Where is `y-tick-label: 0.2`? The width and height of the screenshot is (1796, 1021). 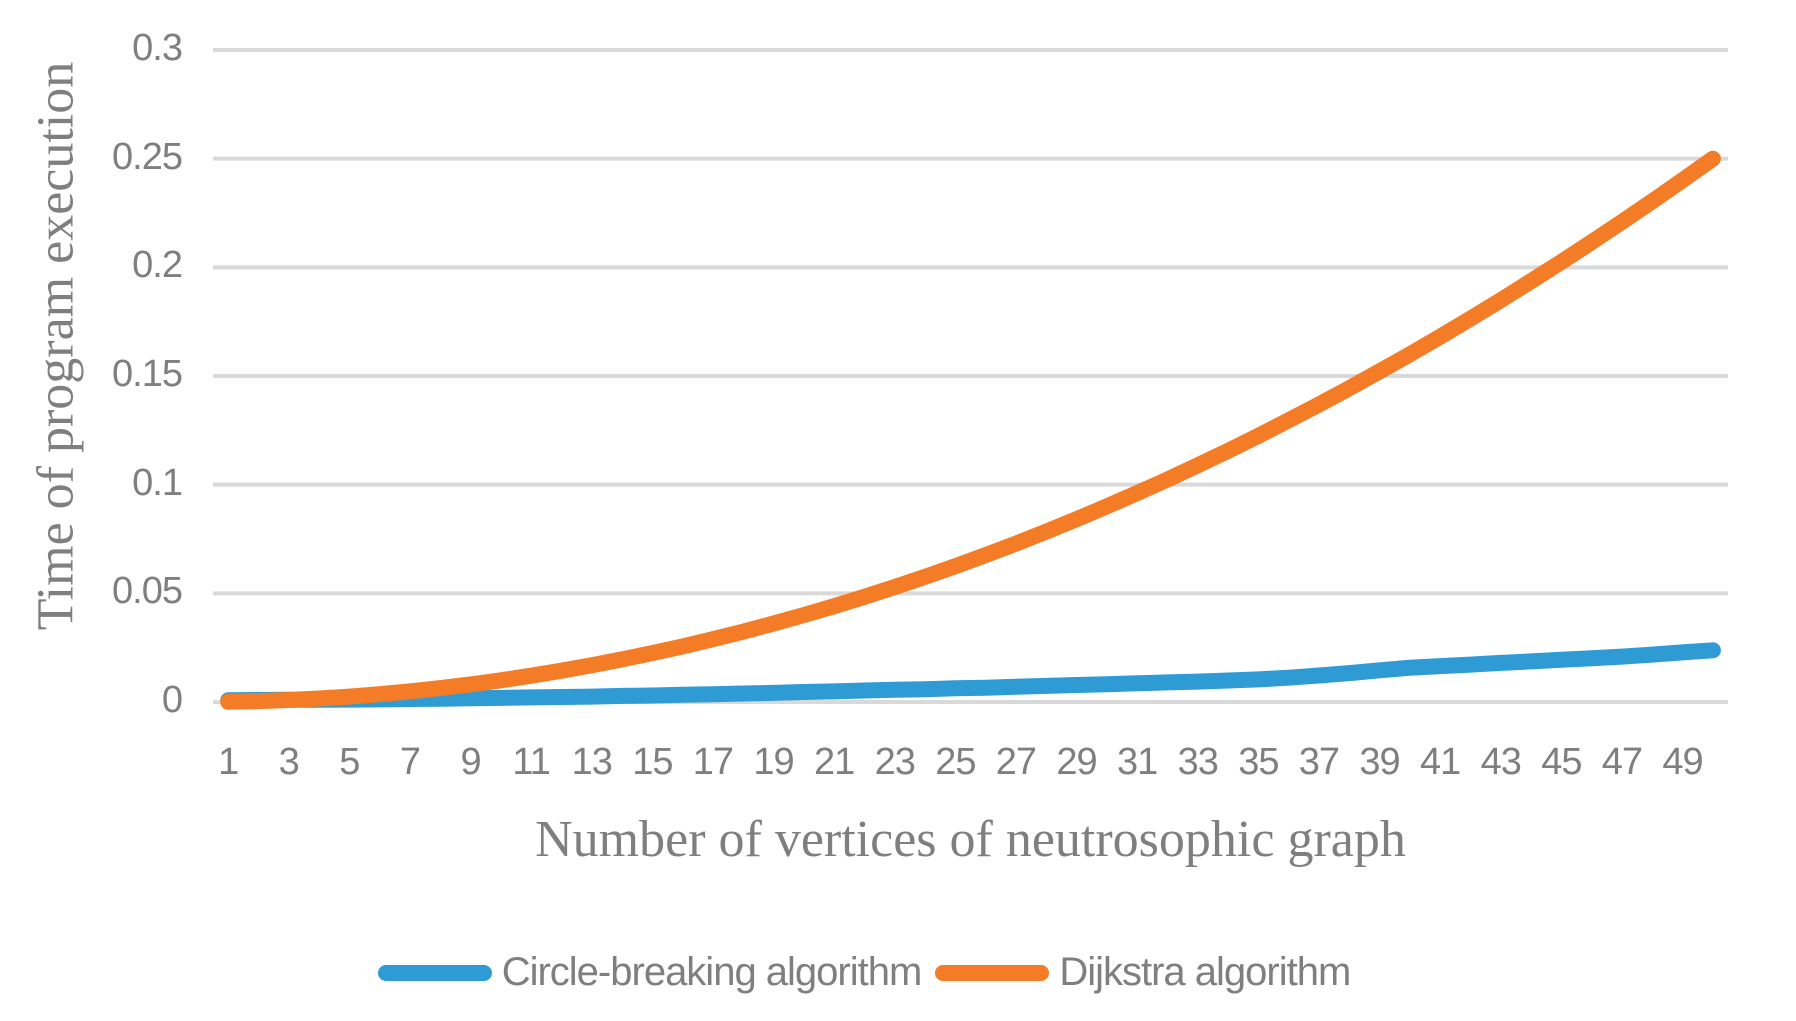 y-tick-label: 0.2 is located at coordinates (157, 265).